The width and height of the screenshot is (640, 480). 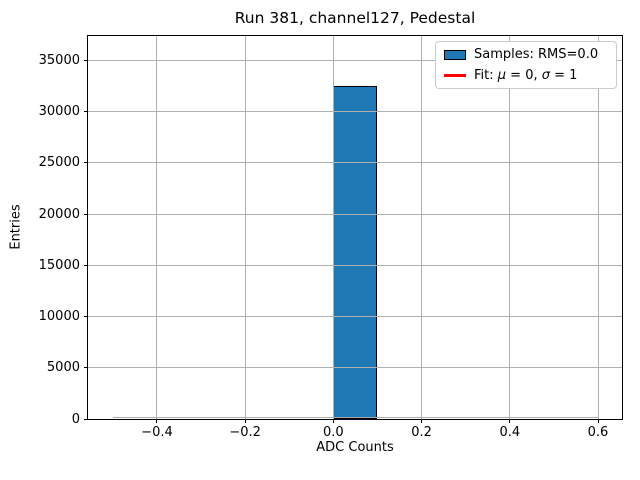 I want to click on legend-fit-label: Fit: μ = 0, σ = 1, so click(x=525, y=75).